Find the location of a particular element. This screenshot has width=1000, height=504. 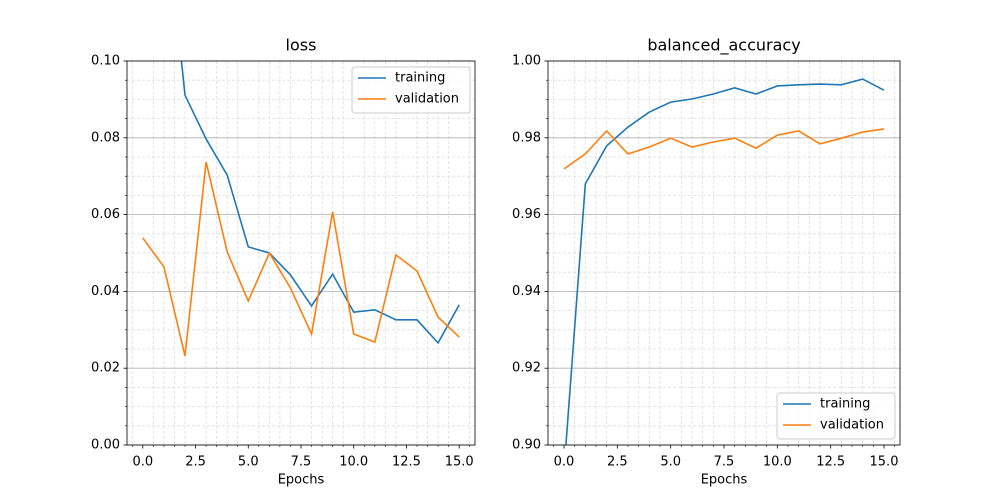

y-tick-label: 0.96 is located at coordinates (526, 214).